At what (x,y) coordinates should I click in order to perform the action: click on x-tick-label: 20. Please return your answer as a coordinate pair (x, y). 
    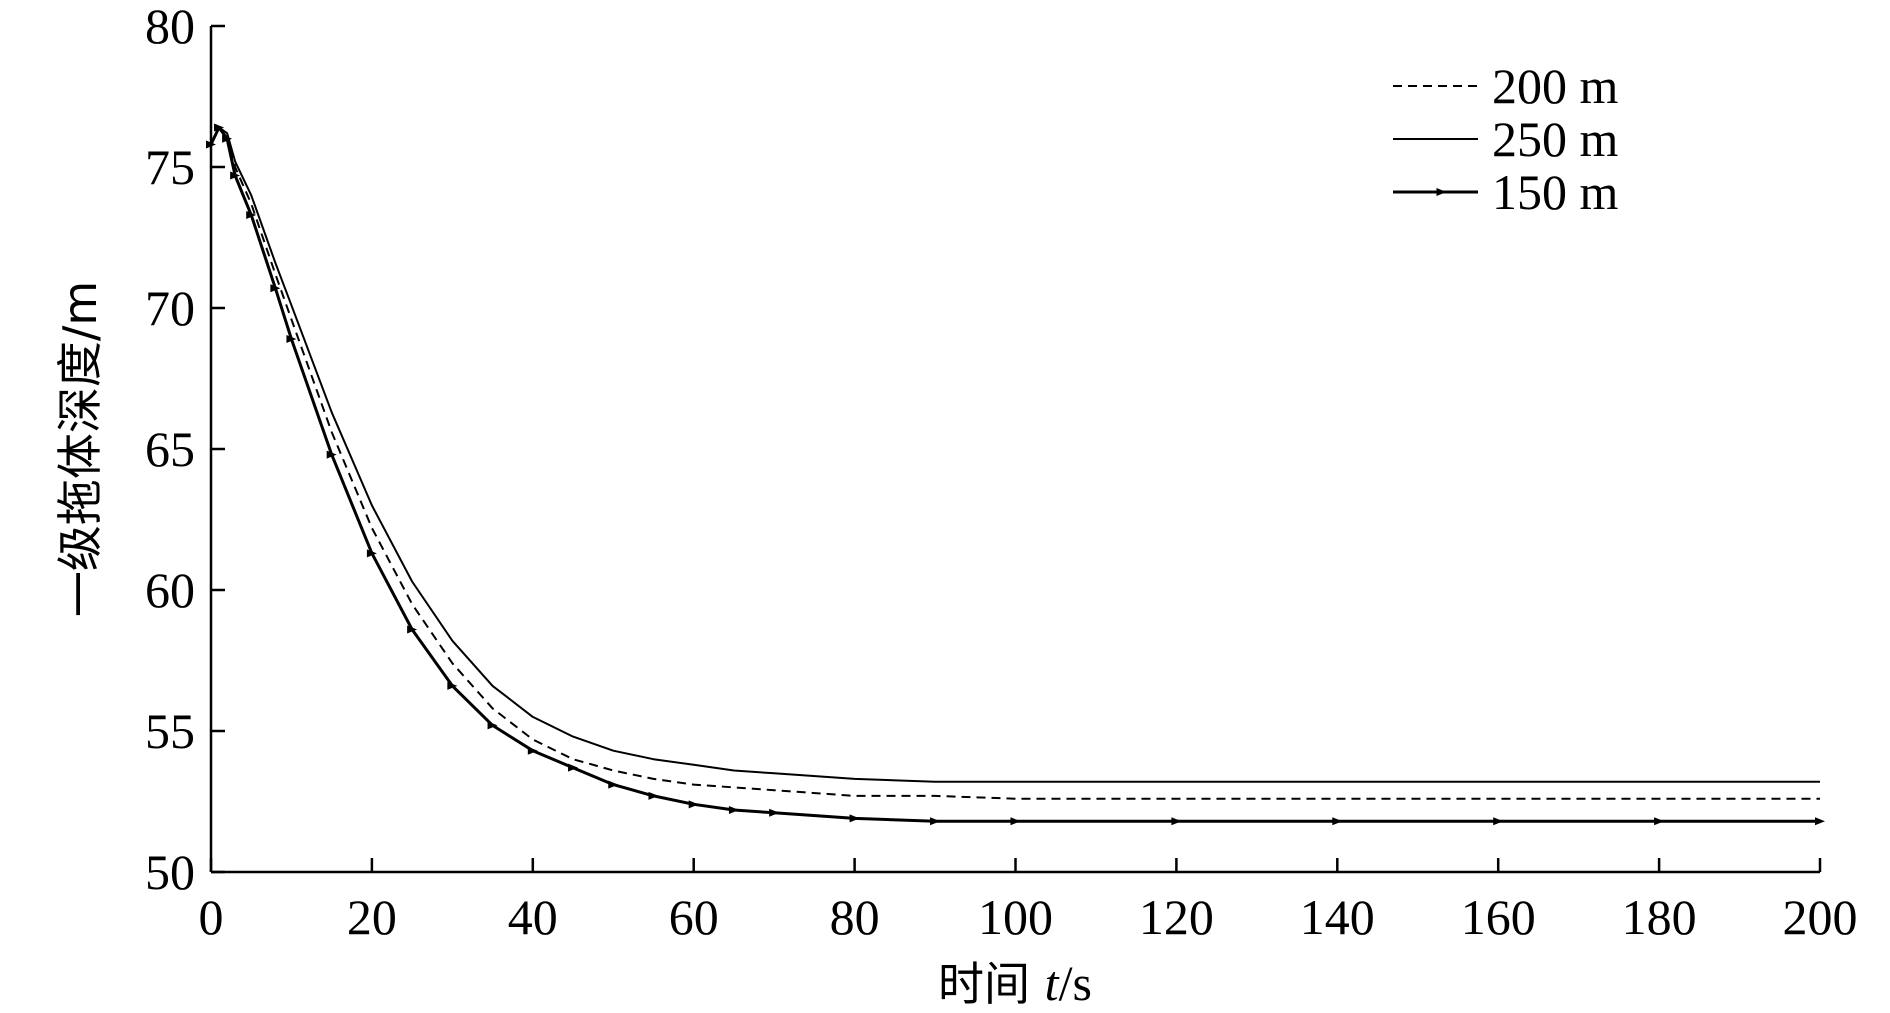
    Looking at the image, I should click on (372, 917).